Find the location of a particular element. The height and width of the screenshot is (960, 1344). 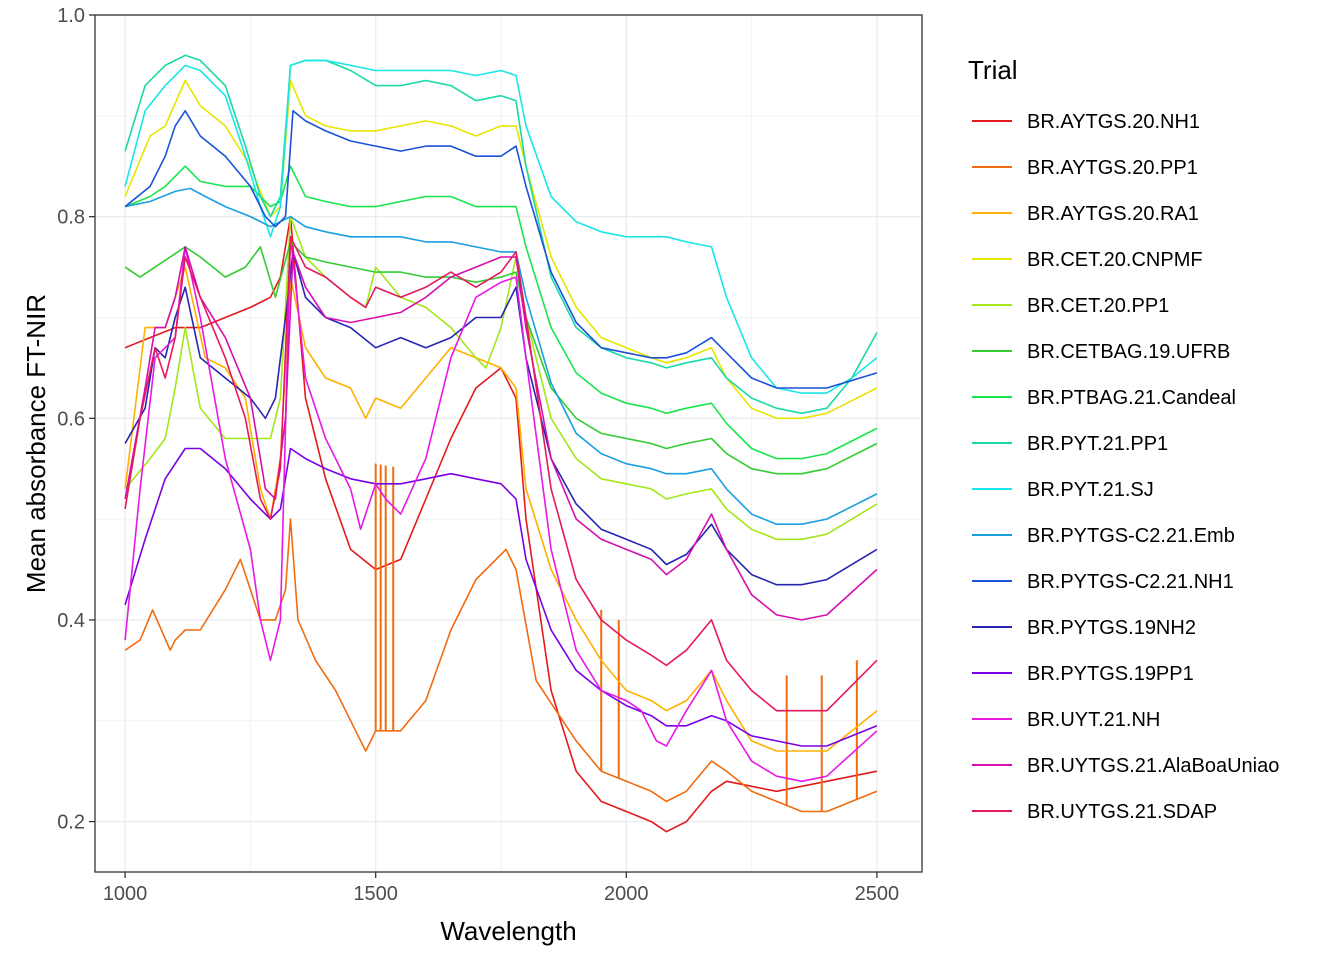

legend-label-5: BR.CETBAG.19.UFRB is located at coordinates (1128, 352).